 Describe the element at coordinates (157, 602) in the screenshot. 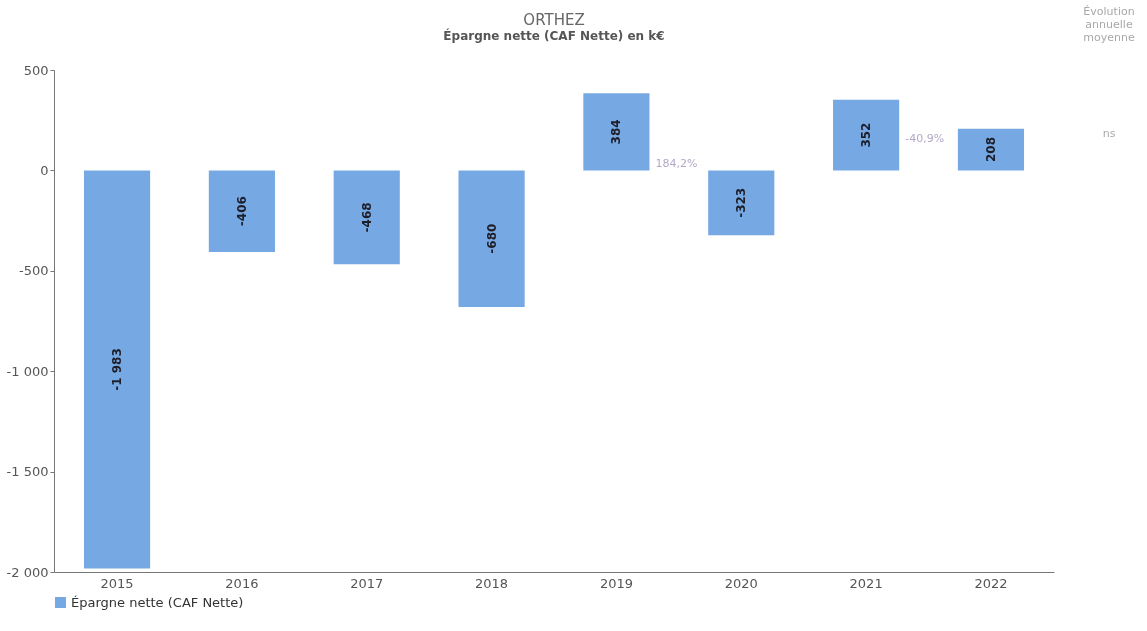

I see `legend-label: Épargne nette (CAF Nette)` at that location.